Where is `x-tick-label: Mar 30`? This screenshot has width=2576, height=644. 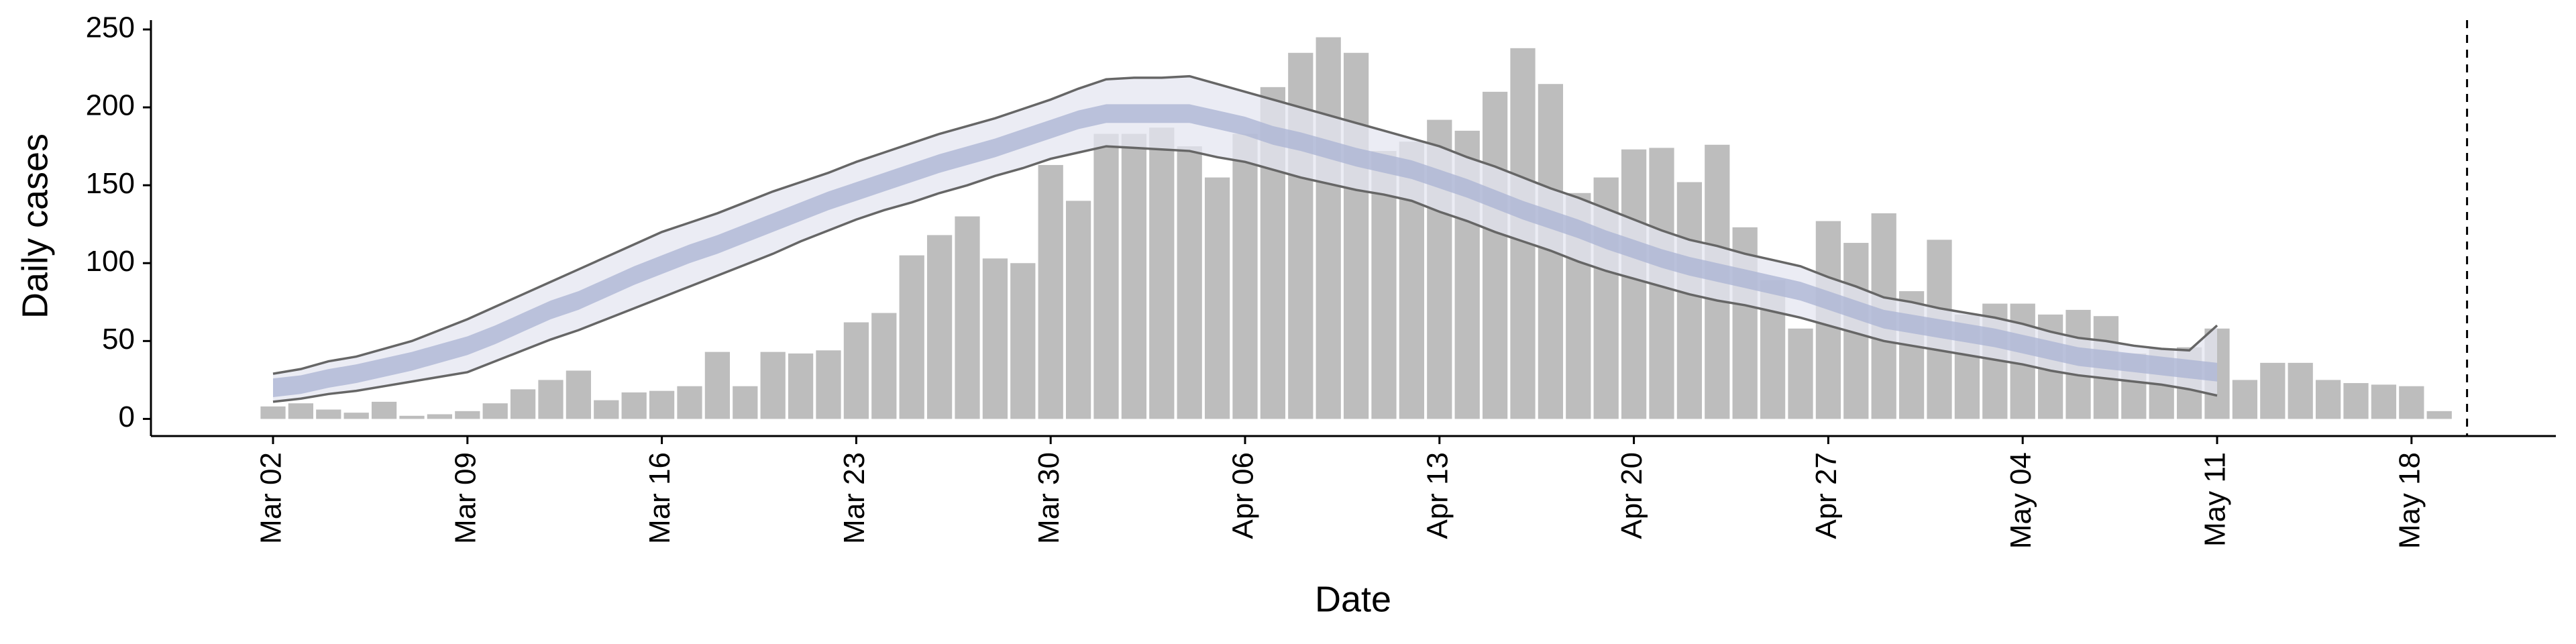
x-tick-label: Mar 30 is located at coordinates (1048, 498).